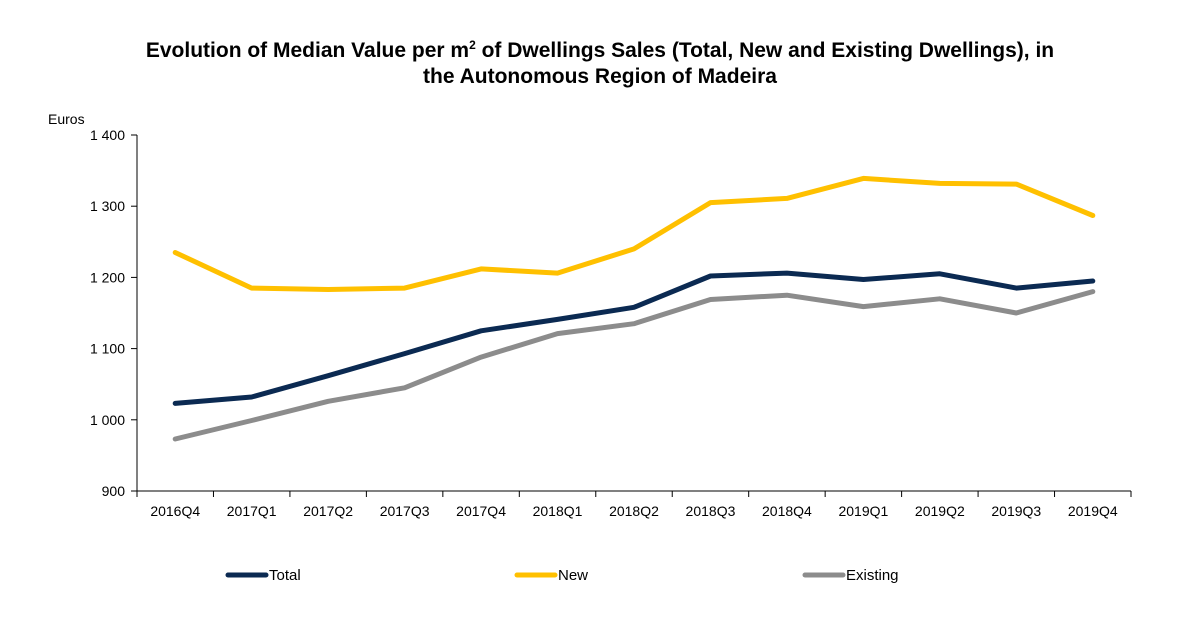 The width and height of the screenshot is (1200, 628). What do you see at coordinates (634, 511) in the screenshot?
I see `x-tick-label: 2018Q2` at bounding box center [634, 511].